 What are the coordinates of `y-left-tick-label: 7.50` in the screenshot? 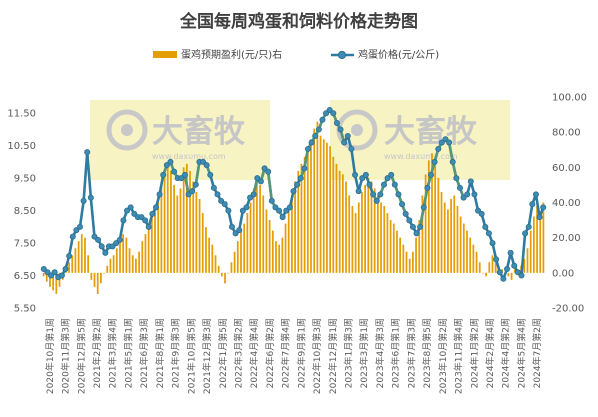 It's located at (25, 244).